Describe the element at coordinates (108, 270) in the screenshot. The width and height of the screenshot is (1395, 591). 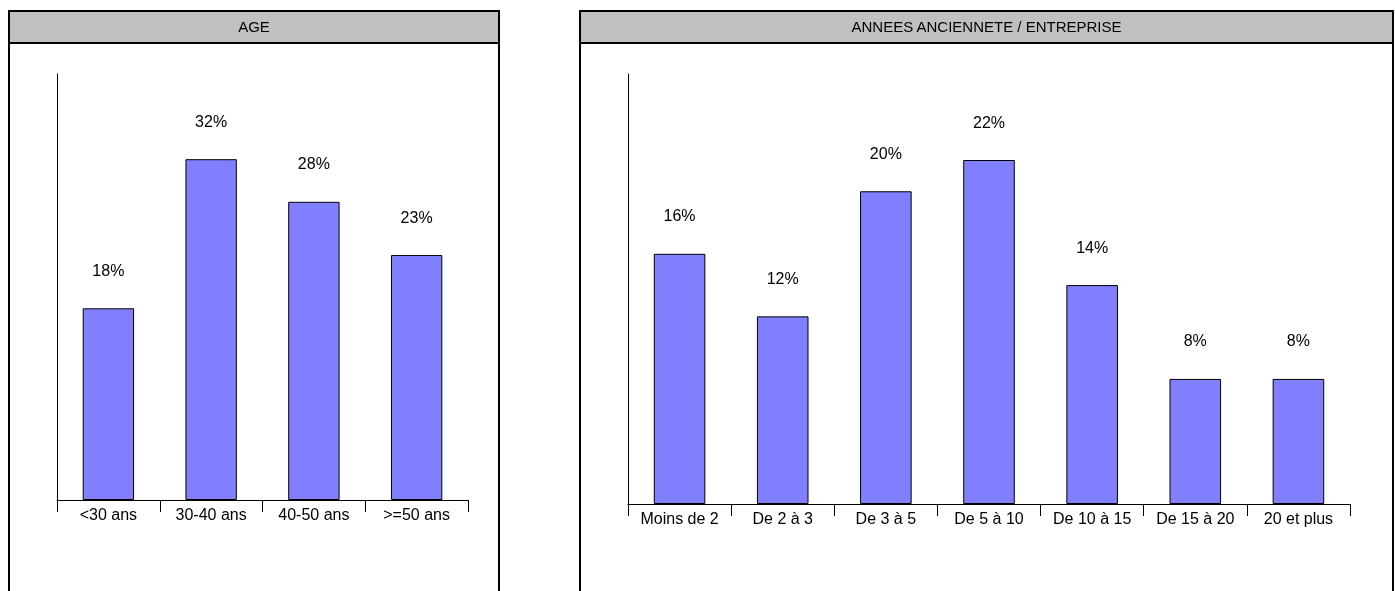
I see `data-label: 18%` at that location.